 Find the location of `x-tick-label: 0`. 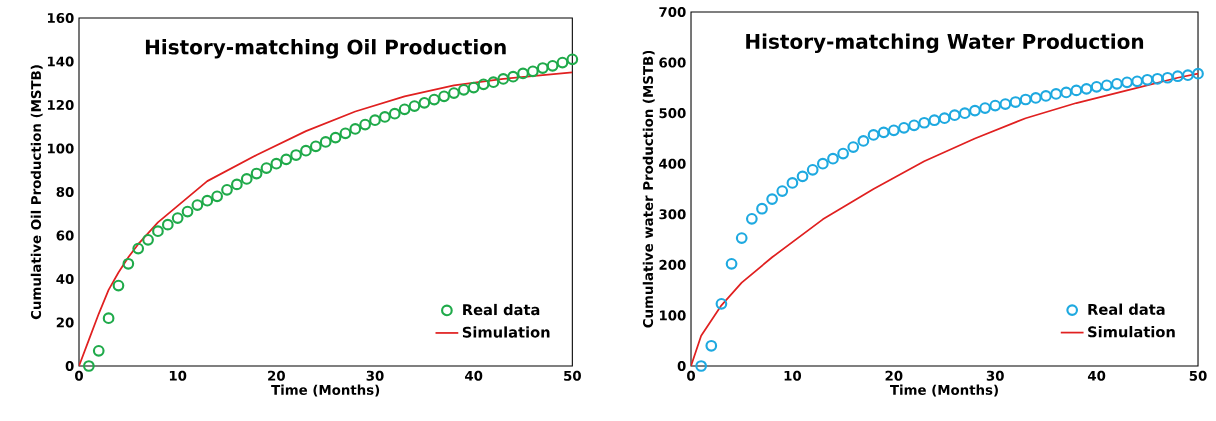

x-tick-label: 0 is located at coordinates (79, 375).